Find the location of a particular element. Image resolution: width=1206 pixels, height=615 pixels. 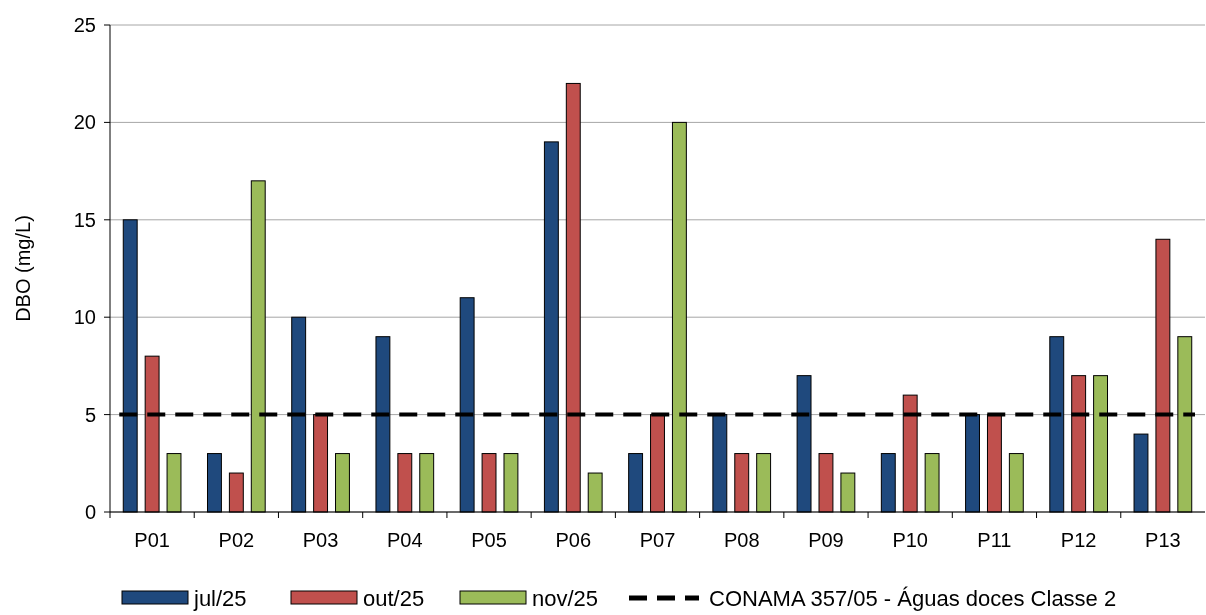

x-tick-label: P01 is located at coordinates (152, 540).